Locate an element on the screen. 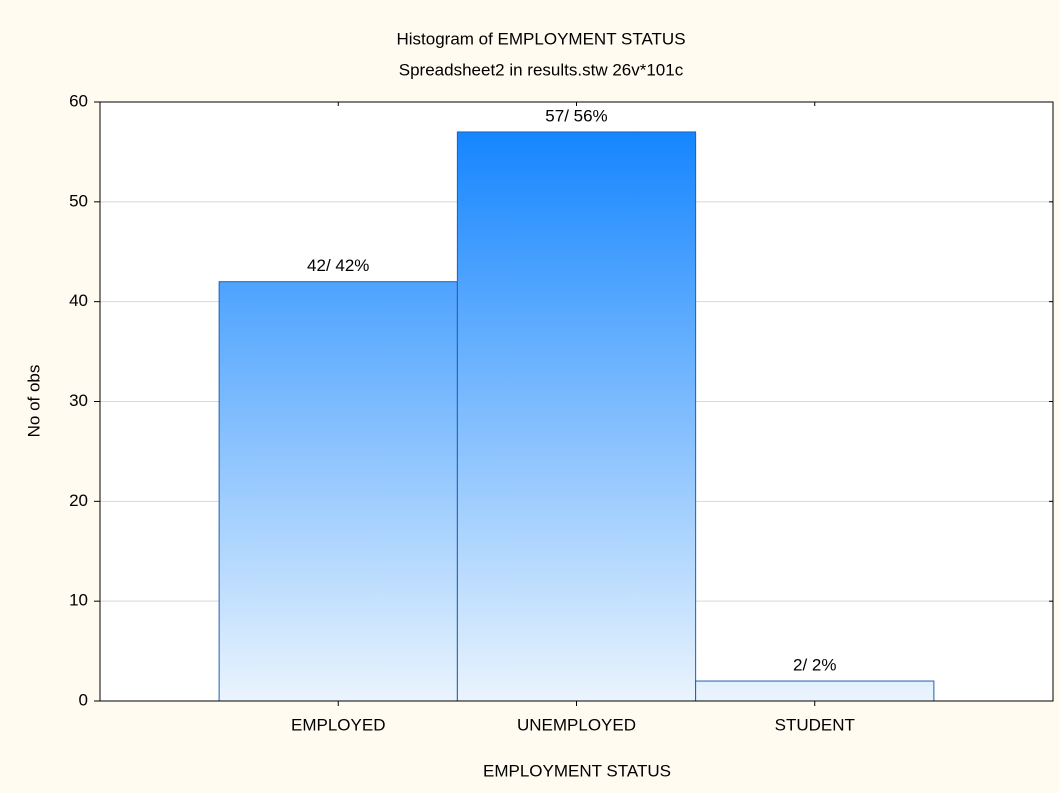  x-tick-label: UNEMPLOYED is located at coordinates (576, 724).